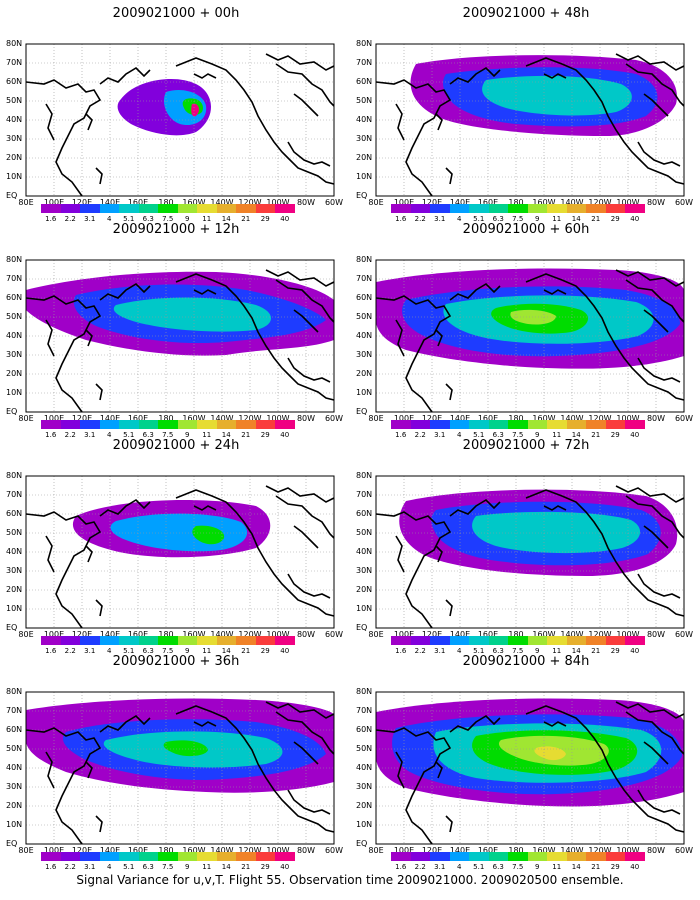 The height and width of the screenshot is (900, 700). I want to click on variance-contour-fill, so click(185, 748).